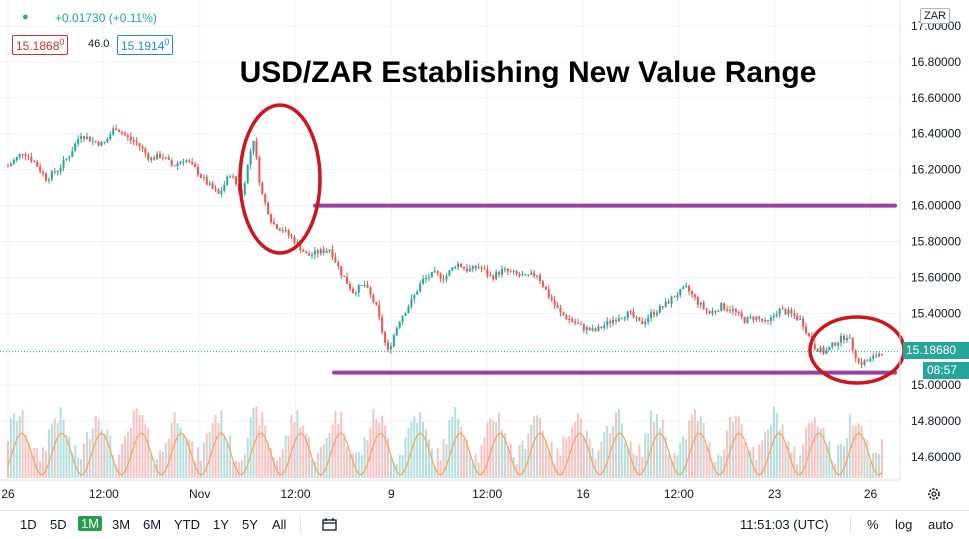 Image resolution: width=969 pixels, height=539 pixels. I want to click on buy-price-button: 15.19140, so click(145, 45).